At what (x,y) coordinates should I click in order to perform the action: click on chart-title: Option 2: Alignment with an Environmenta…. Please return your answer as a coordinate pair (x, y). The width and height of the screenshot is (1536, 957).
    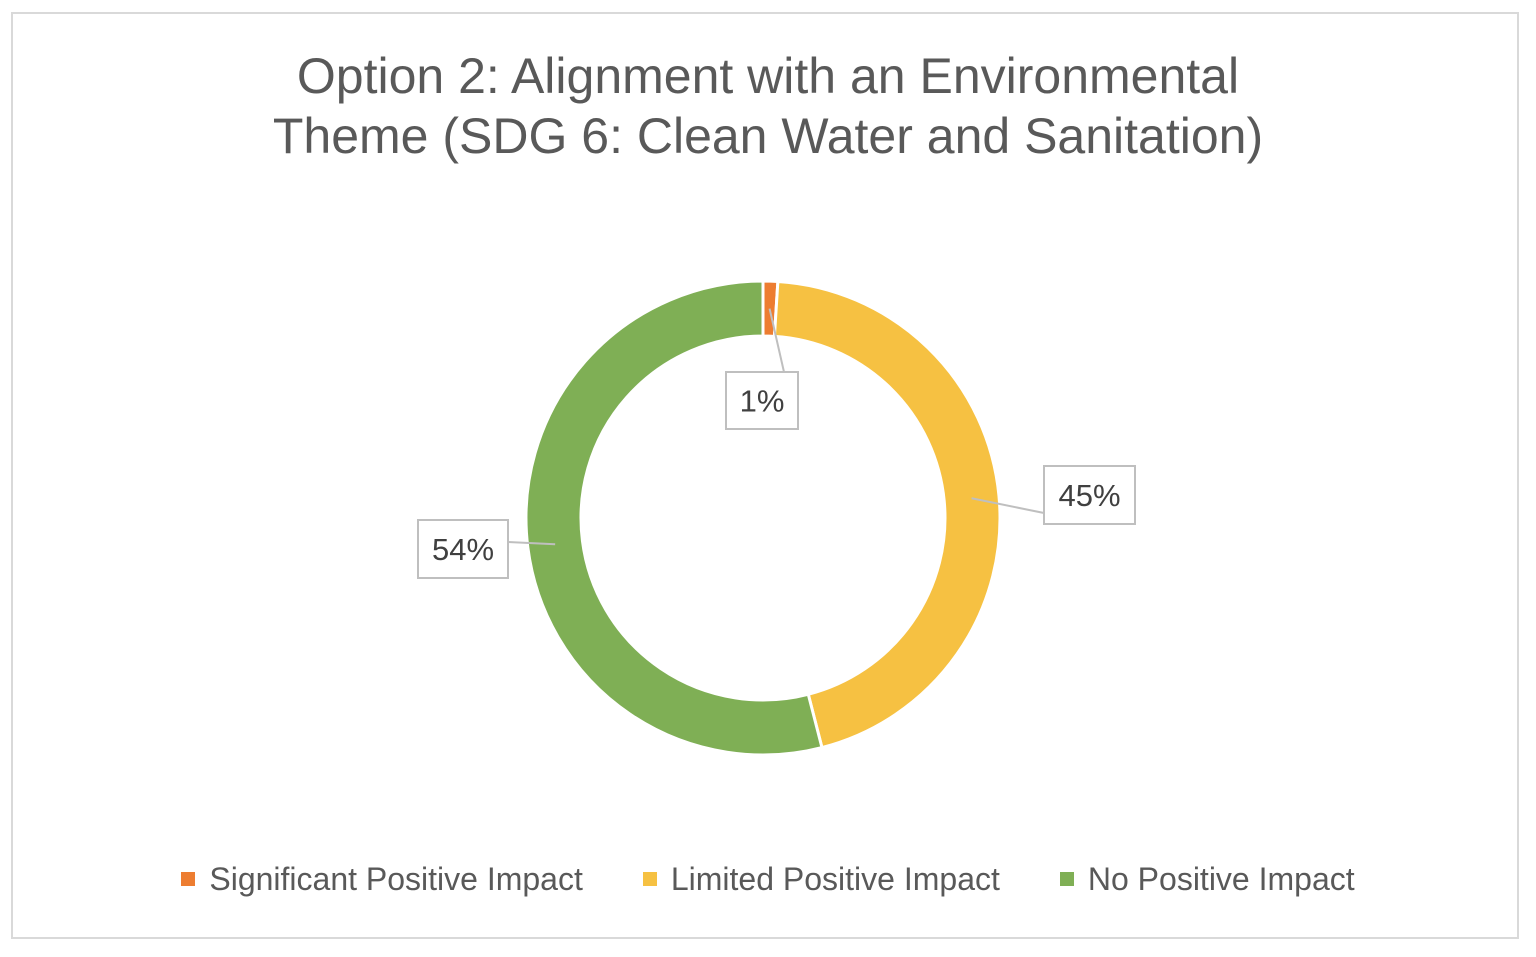
    Looking at the image, I should click on (768, 106).